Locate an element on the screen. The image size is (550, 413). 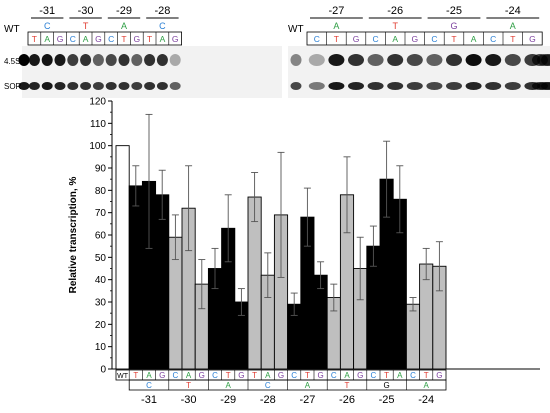
wildtype-base-label: T is located at coordinates (347, 385).